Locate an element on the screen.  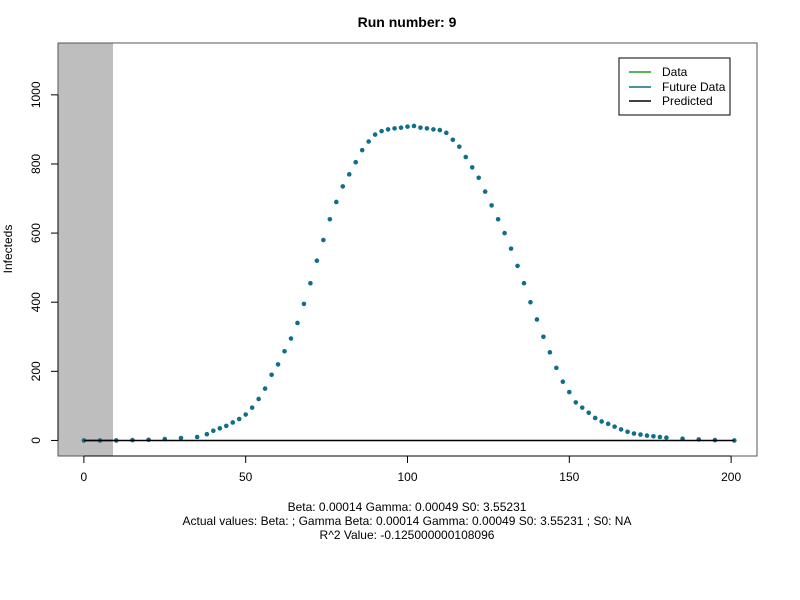
x-tick-label: 150 is located at coordinates (569, 477).